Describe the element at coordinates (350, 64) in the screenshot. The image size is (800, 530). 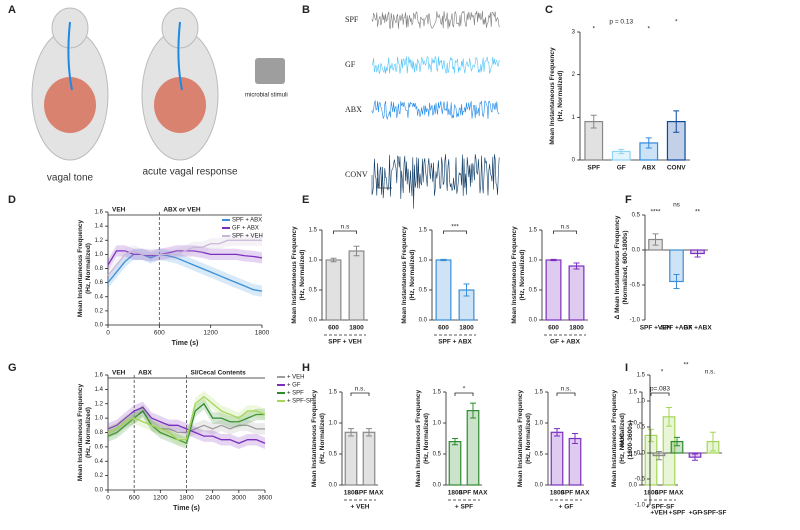
I see `trace-label: GF` at that location.